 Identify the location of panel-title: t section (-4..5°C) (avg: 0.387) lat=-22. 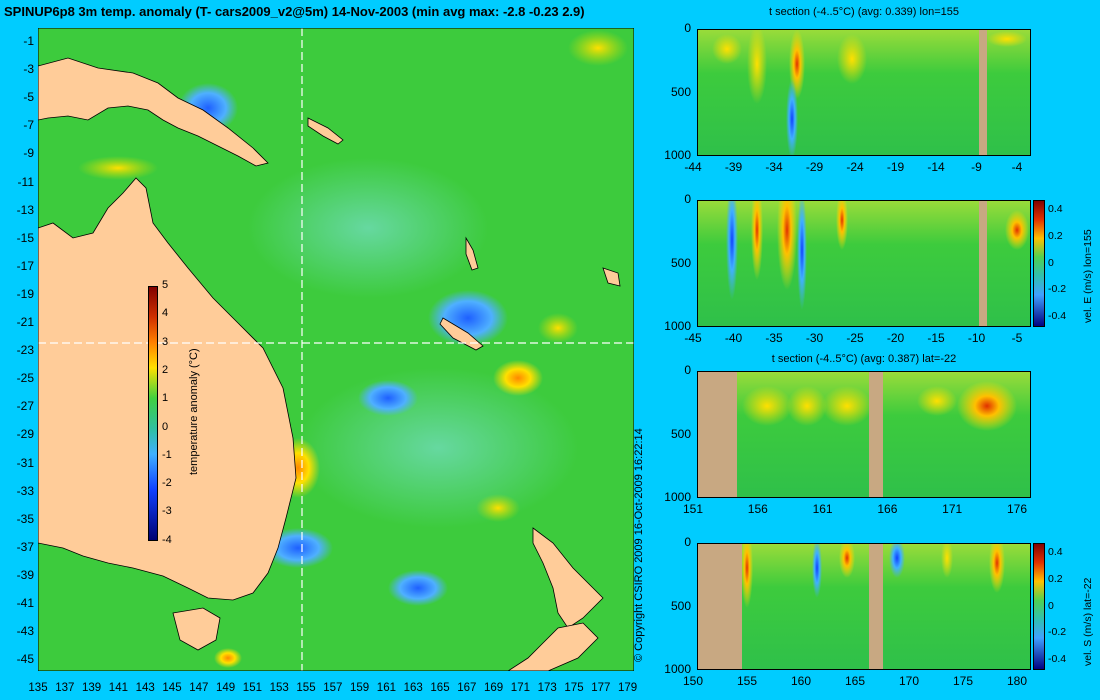
(864, 359).